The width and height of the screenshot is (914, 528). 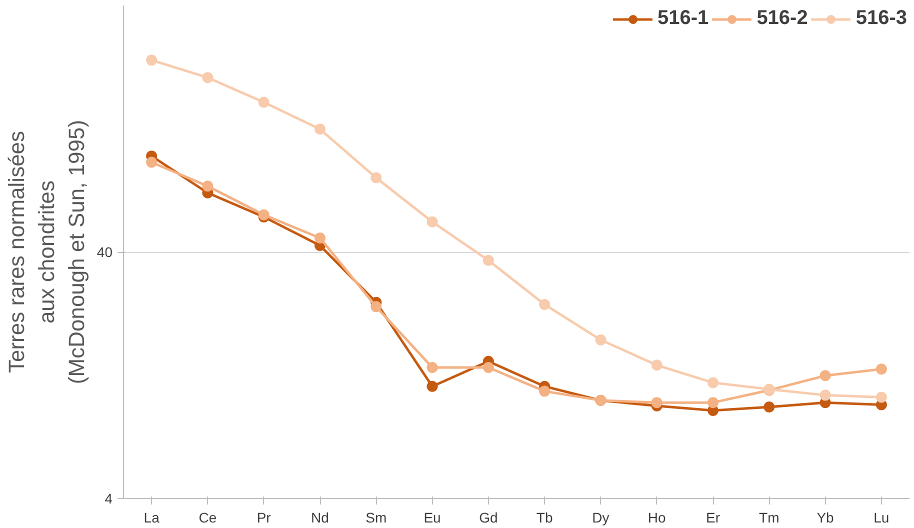 I want to click on x-tick-label: Gd, so click(x=488, y=518).